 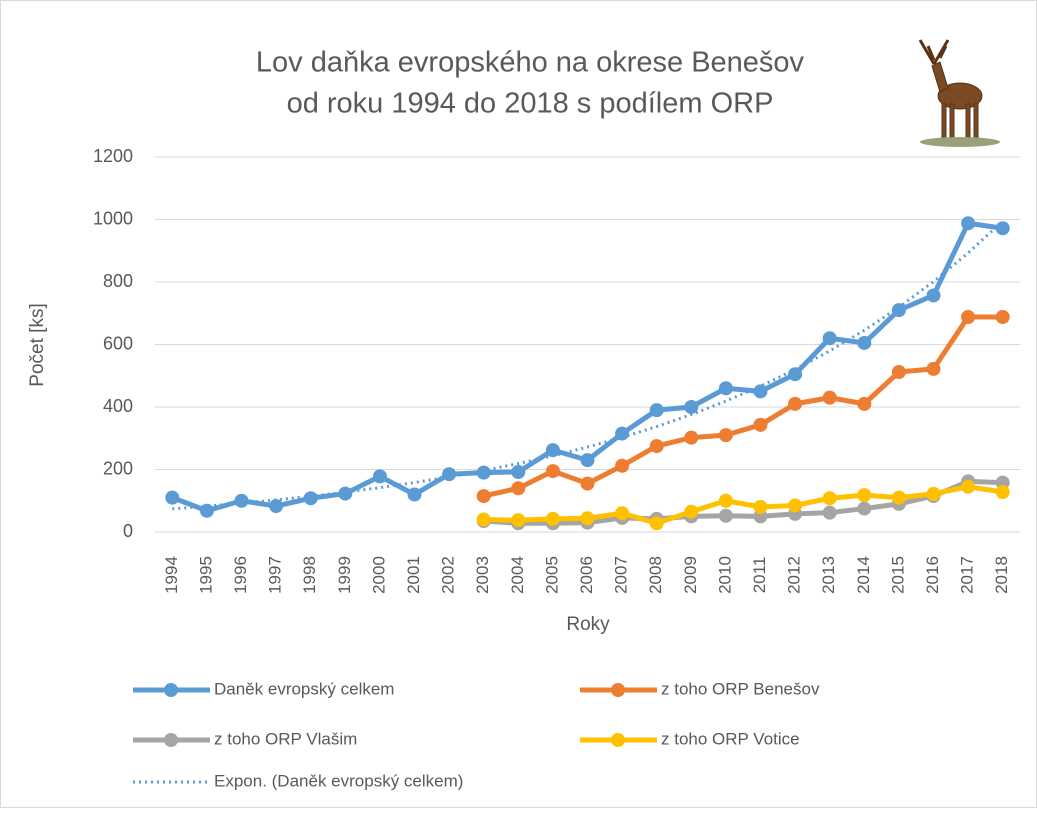 What do you see at coordinates (967, 575) in the screenshot?
I see `x-tick-label: 2017` at bounding box center [967, 575].